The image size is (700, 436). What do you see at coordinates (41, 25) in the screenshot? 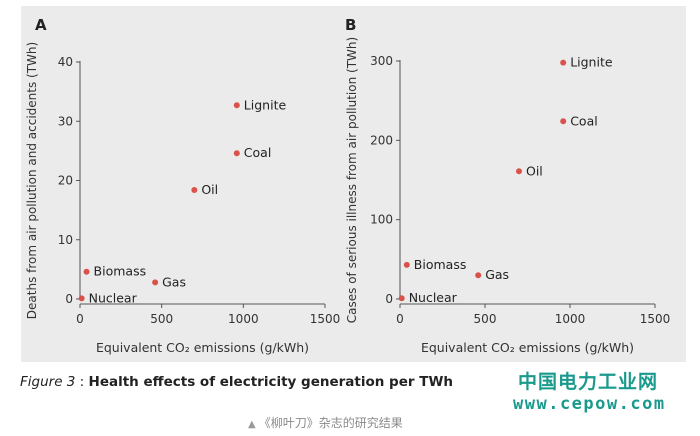
I see `panel-label: A` at bounding box center [41, 25].